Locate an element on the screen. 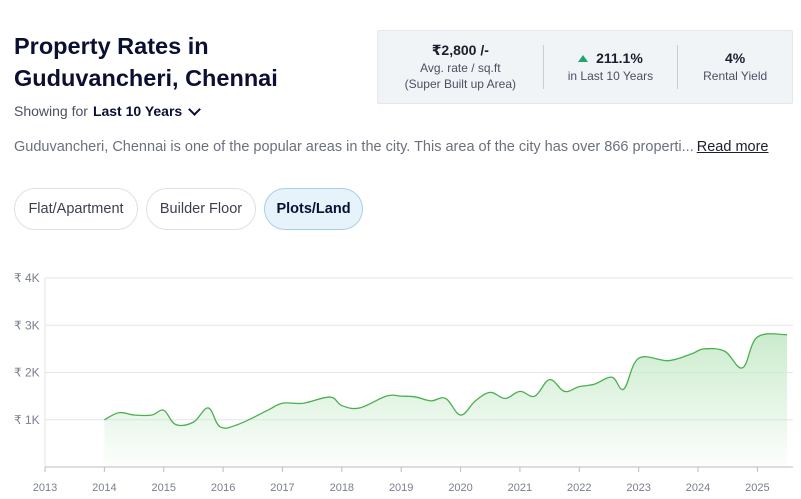 The width and height of the screenshot is (801, 499). showing-label: Showing for is located at coordinates (51, 111).